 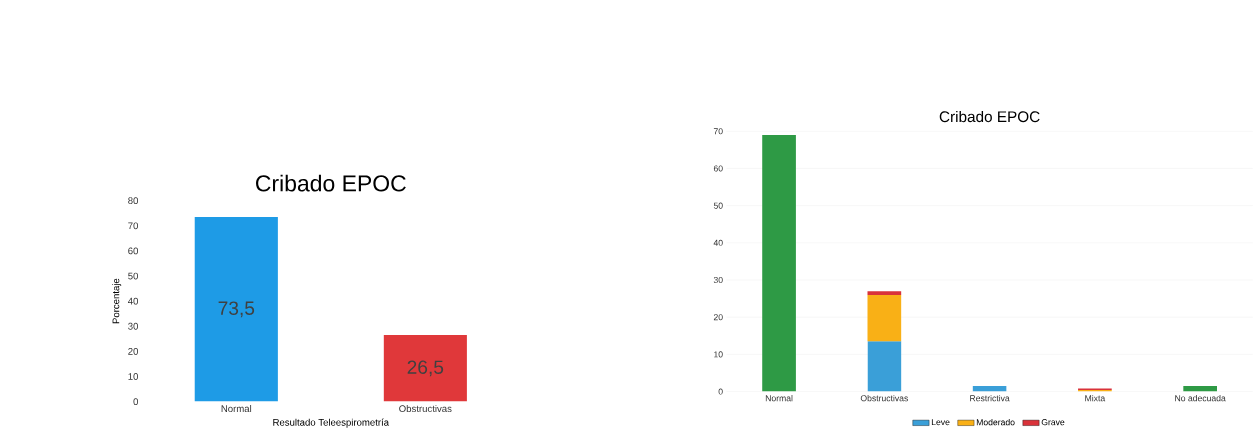 What do you see at coordinates (995, 422) in the screenshot?
I see `legend-label: Moderado` at bounding box center [995, 422].